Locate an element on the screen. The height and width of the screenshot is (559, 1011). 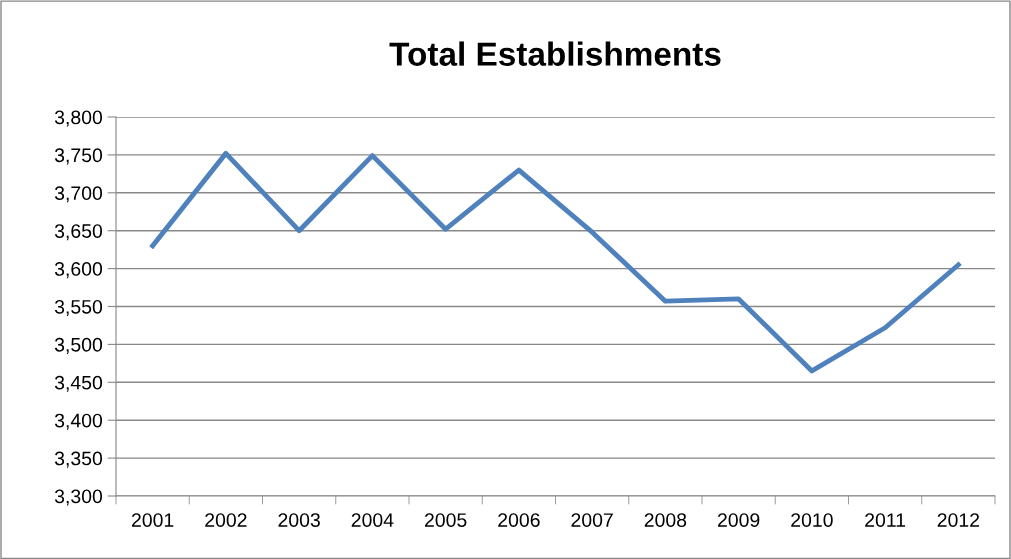
x-tick-label: 2007 is located at coordinates (592, 520).